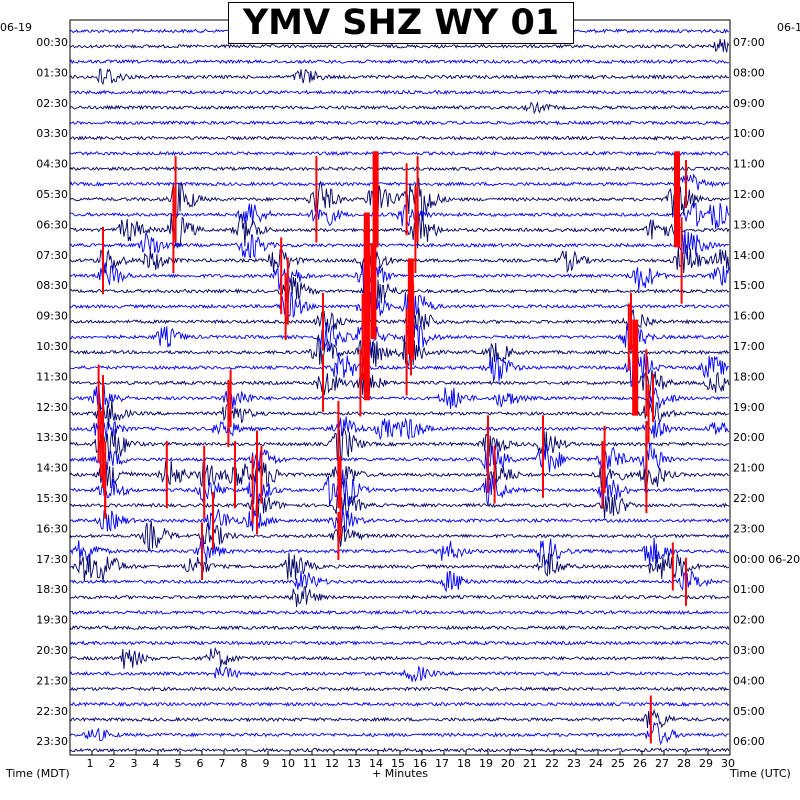 The height and width of the screenshot is (800, 800). Describe the element at coordinates (52, 498) in the screenshot. I see `left-tick-label: 15:30` at that location.